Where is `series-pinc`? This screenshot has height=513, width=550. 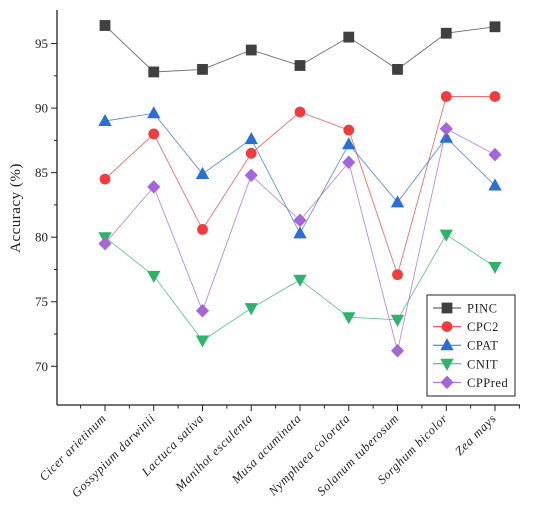 series-pinc is located at coordinates (300, 49).